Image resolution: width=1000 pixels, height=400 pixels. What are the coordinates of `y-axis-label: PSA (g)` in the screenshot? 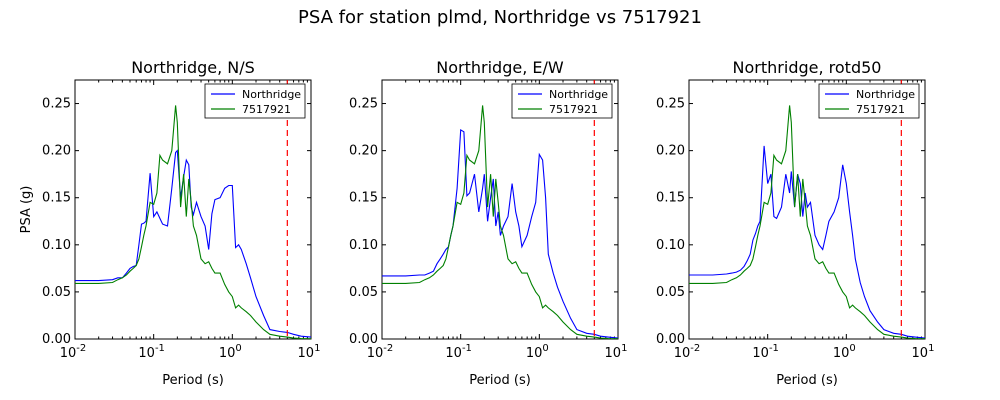 It's located at (26, 210).